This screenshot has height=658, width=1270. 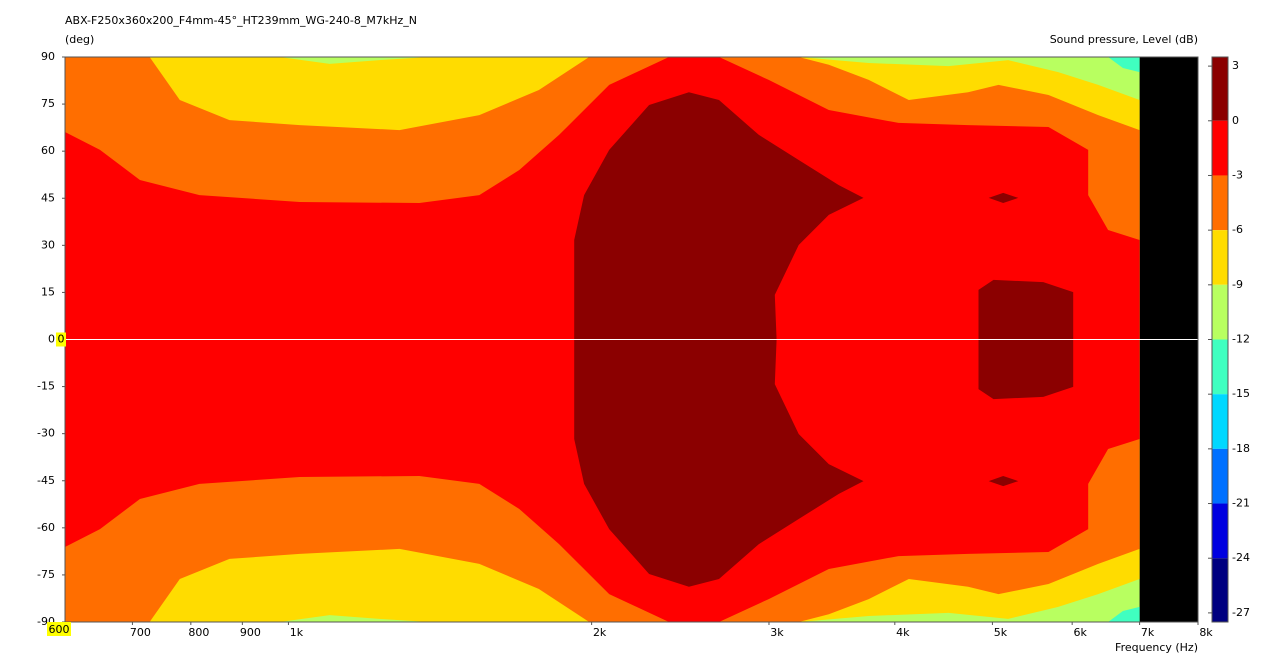 I want to click on y-tick-label: -30, so click(x=46, y=433).